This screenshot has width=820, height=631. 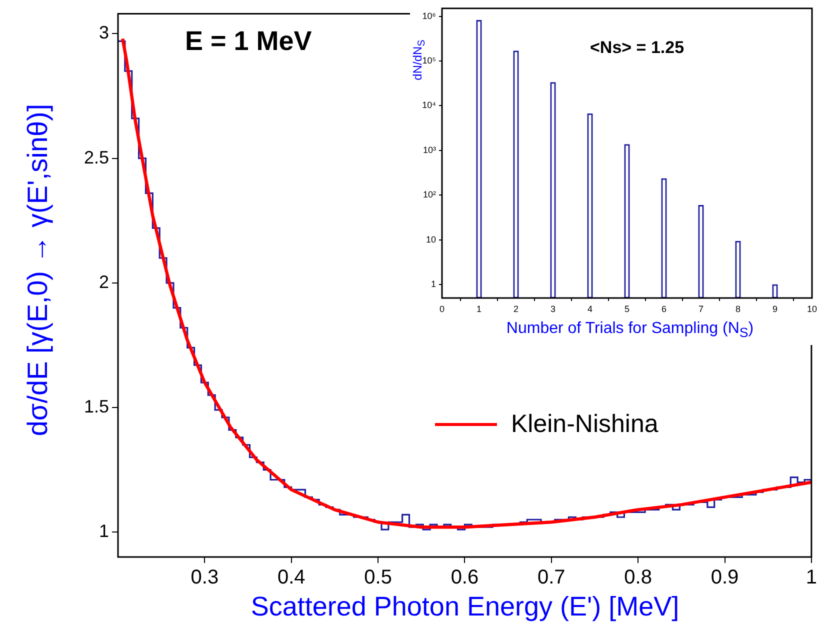 I want to click on x-tick-label: 0.7, so click(x=551, y=577).